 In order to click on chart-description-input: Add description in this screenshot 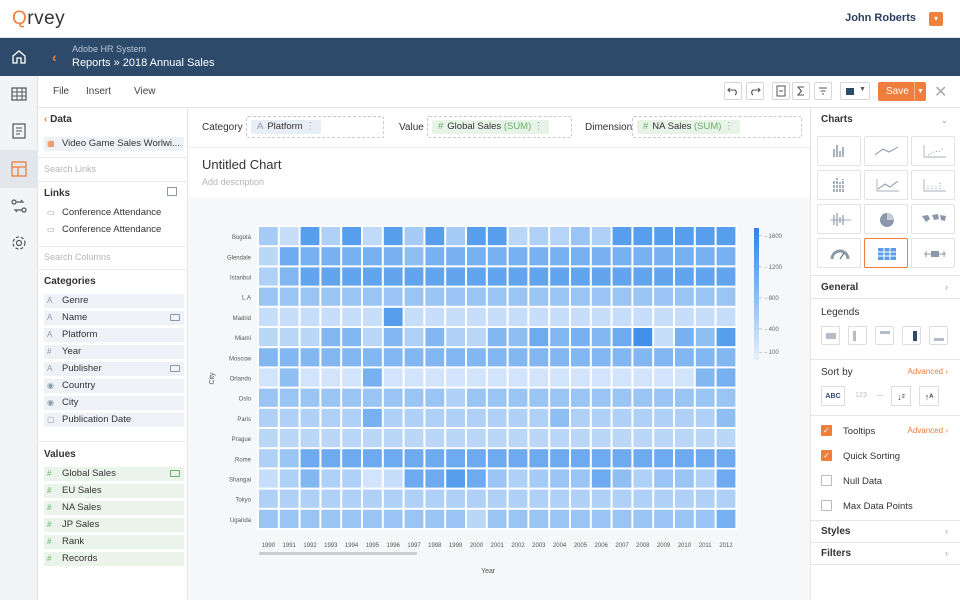, I will do `click(233, 182)`.